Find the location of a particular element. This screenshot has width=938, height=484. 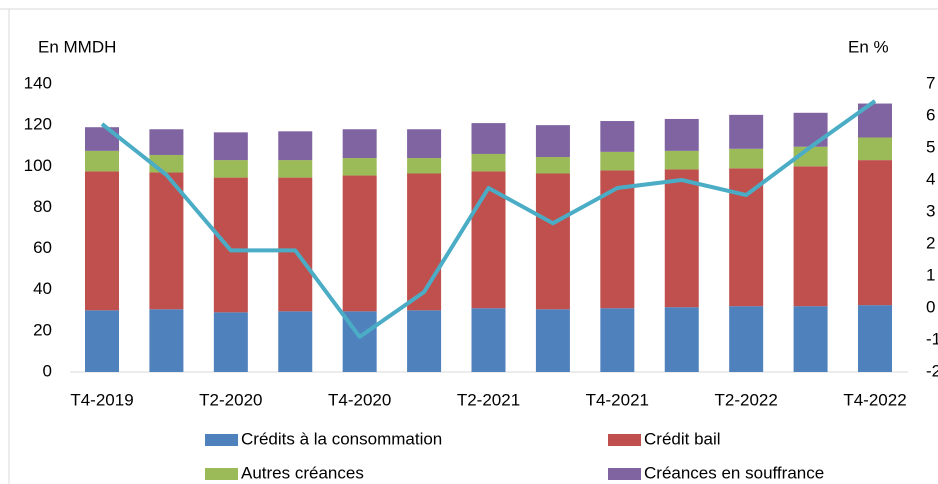

x-tick-label: T2-2022 is located at coordinates (746, 399).